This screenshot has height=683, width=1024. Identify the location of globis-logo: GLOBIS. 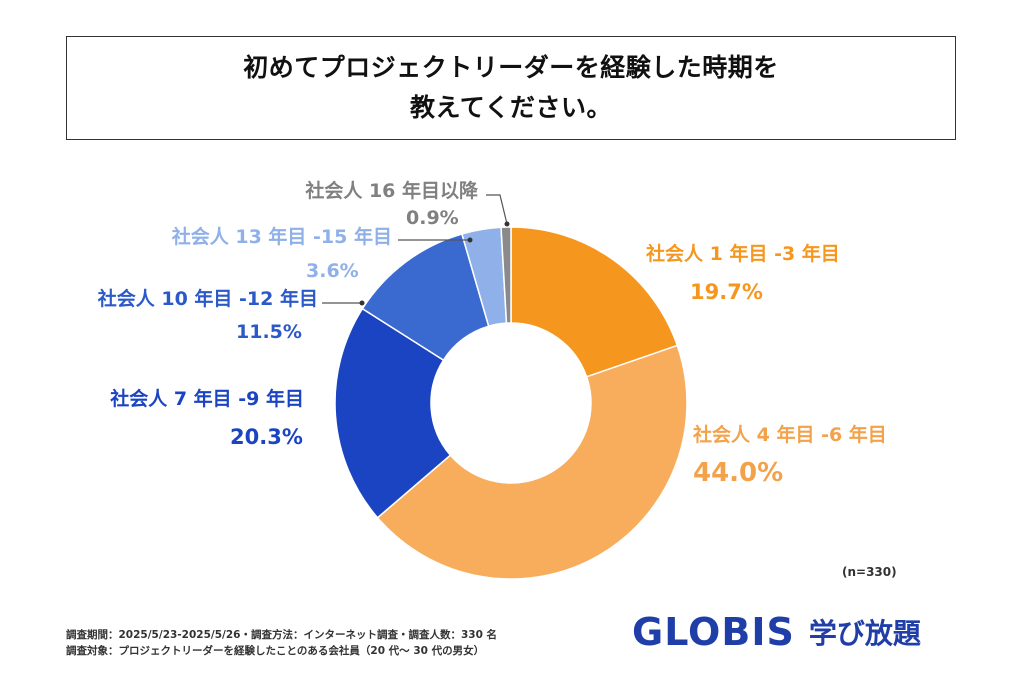
(713, 632).